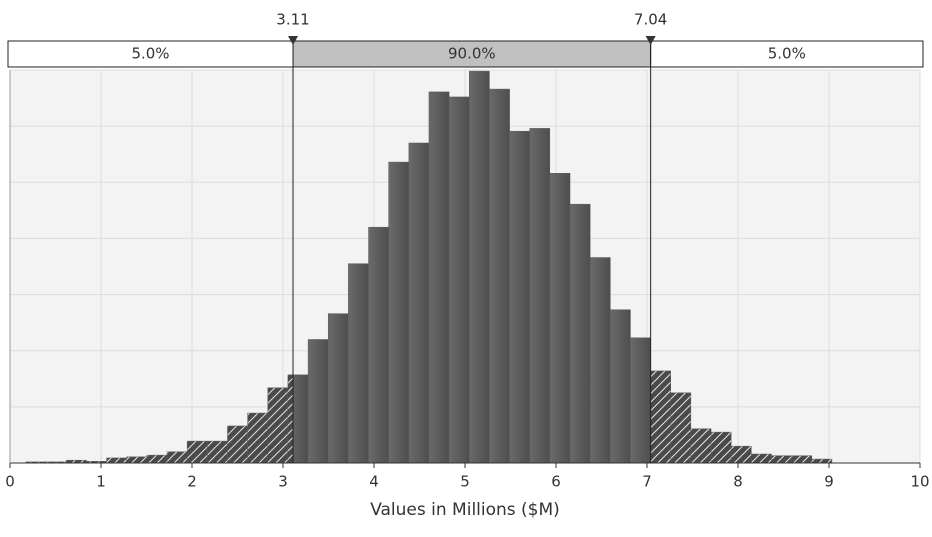 This screenshot has height=537, width=932. What do you see at coordinates (283, 482) in the screenshot?
I see `x-tick-label: 3` at bounding box center [283, 482].